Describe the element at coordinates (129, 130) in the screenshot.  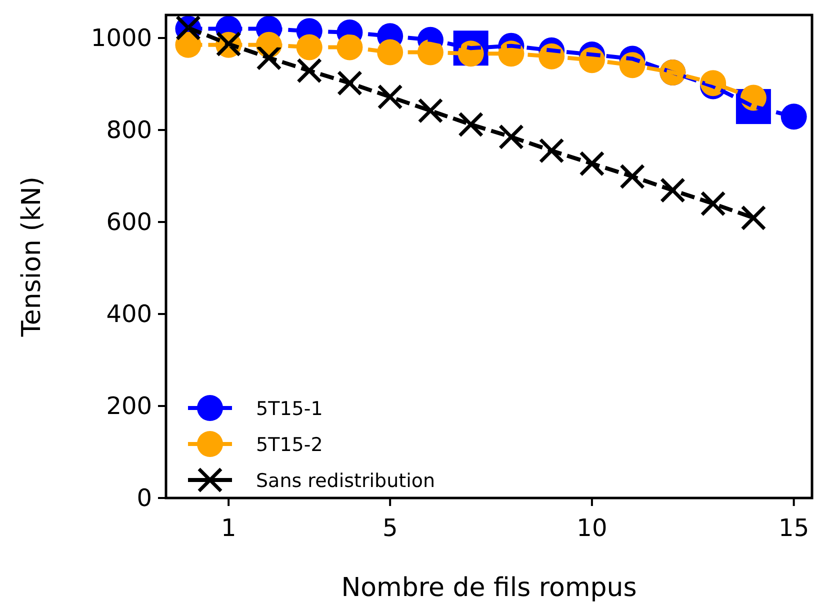
I see `y-tick-label: 800` at that location.